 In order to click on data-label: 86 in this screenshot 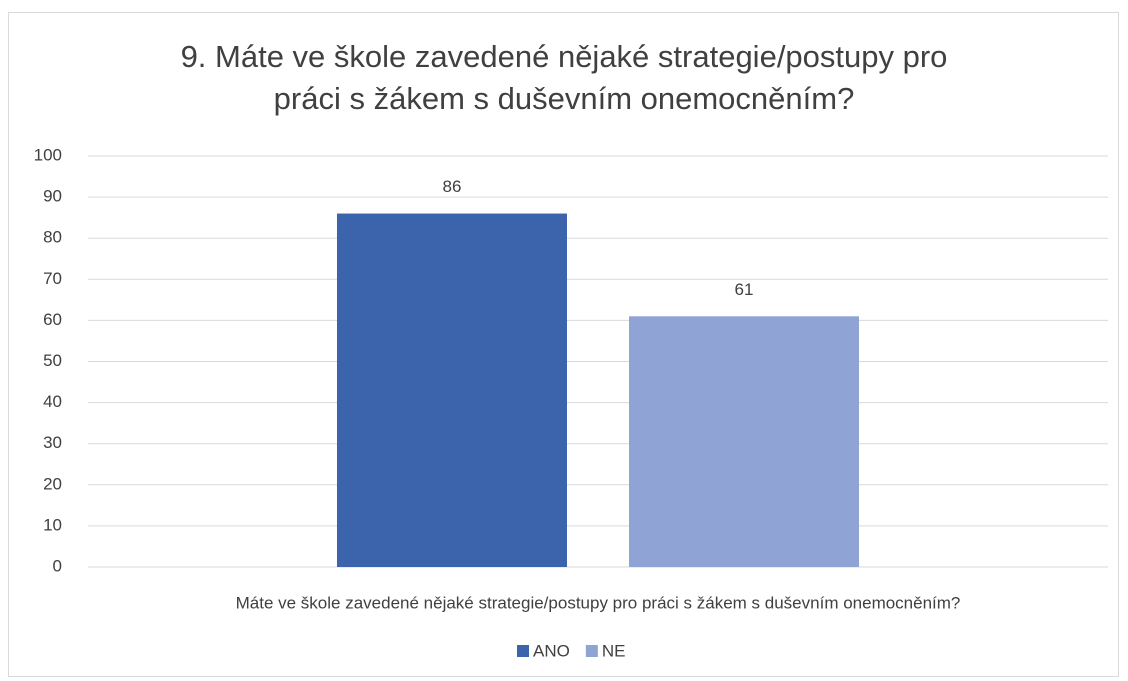, I will do `click(452, 186)`.